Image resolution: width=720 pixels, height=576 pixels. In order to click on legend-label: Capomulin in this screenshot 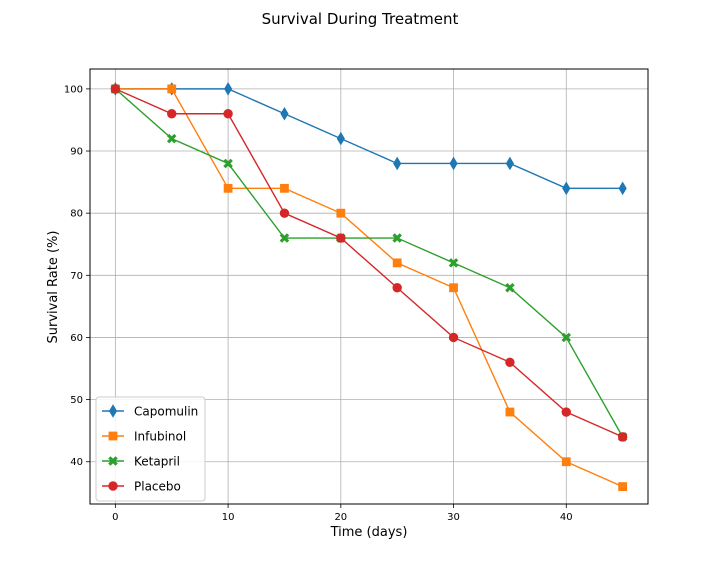, I will do `click(166, 412)`.